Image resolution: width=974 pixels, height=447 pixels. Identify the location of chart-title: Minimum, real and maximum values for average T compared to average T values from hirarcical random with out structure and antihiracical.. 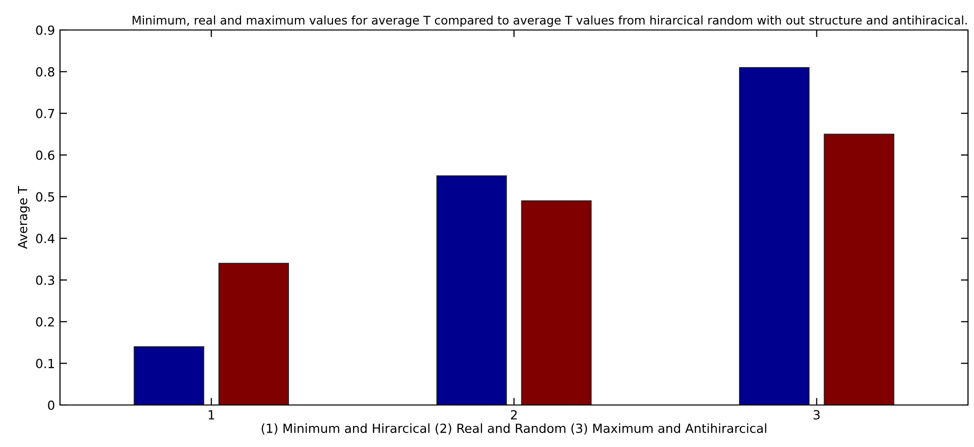
(549, 21).